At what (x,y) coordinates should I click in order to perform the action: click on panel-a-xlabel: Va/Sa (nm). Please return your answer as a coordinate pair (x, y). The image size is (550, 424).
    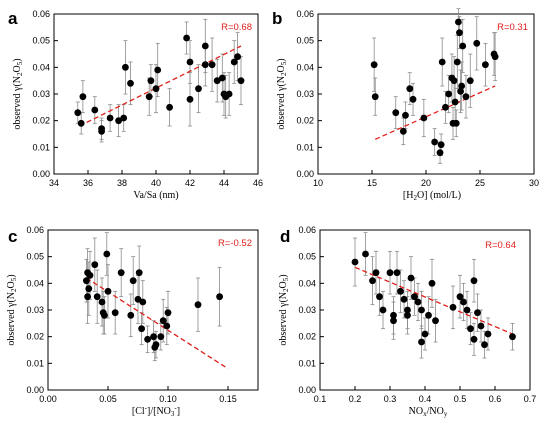
    Looking at the image, I should click on (155, 195).